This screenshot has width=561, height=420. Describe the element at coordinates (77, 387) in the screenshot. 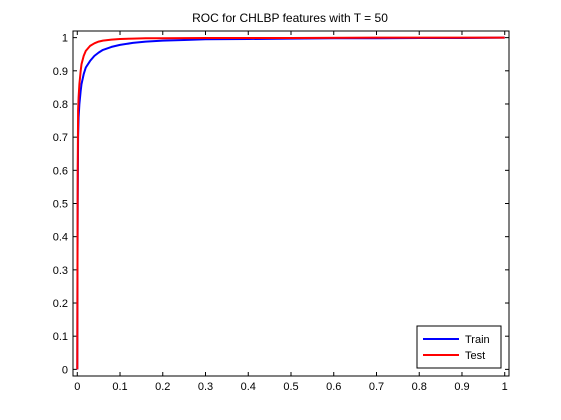

I see `x-tick-label: 0` at that location.